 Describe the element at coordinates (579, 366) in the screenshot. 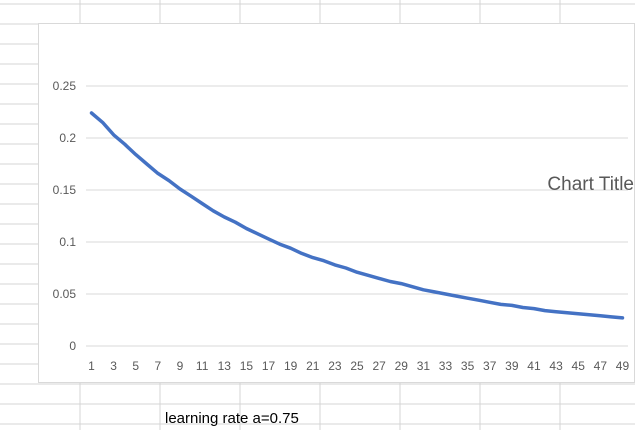

I see `x-tick-label: 45` at that location.